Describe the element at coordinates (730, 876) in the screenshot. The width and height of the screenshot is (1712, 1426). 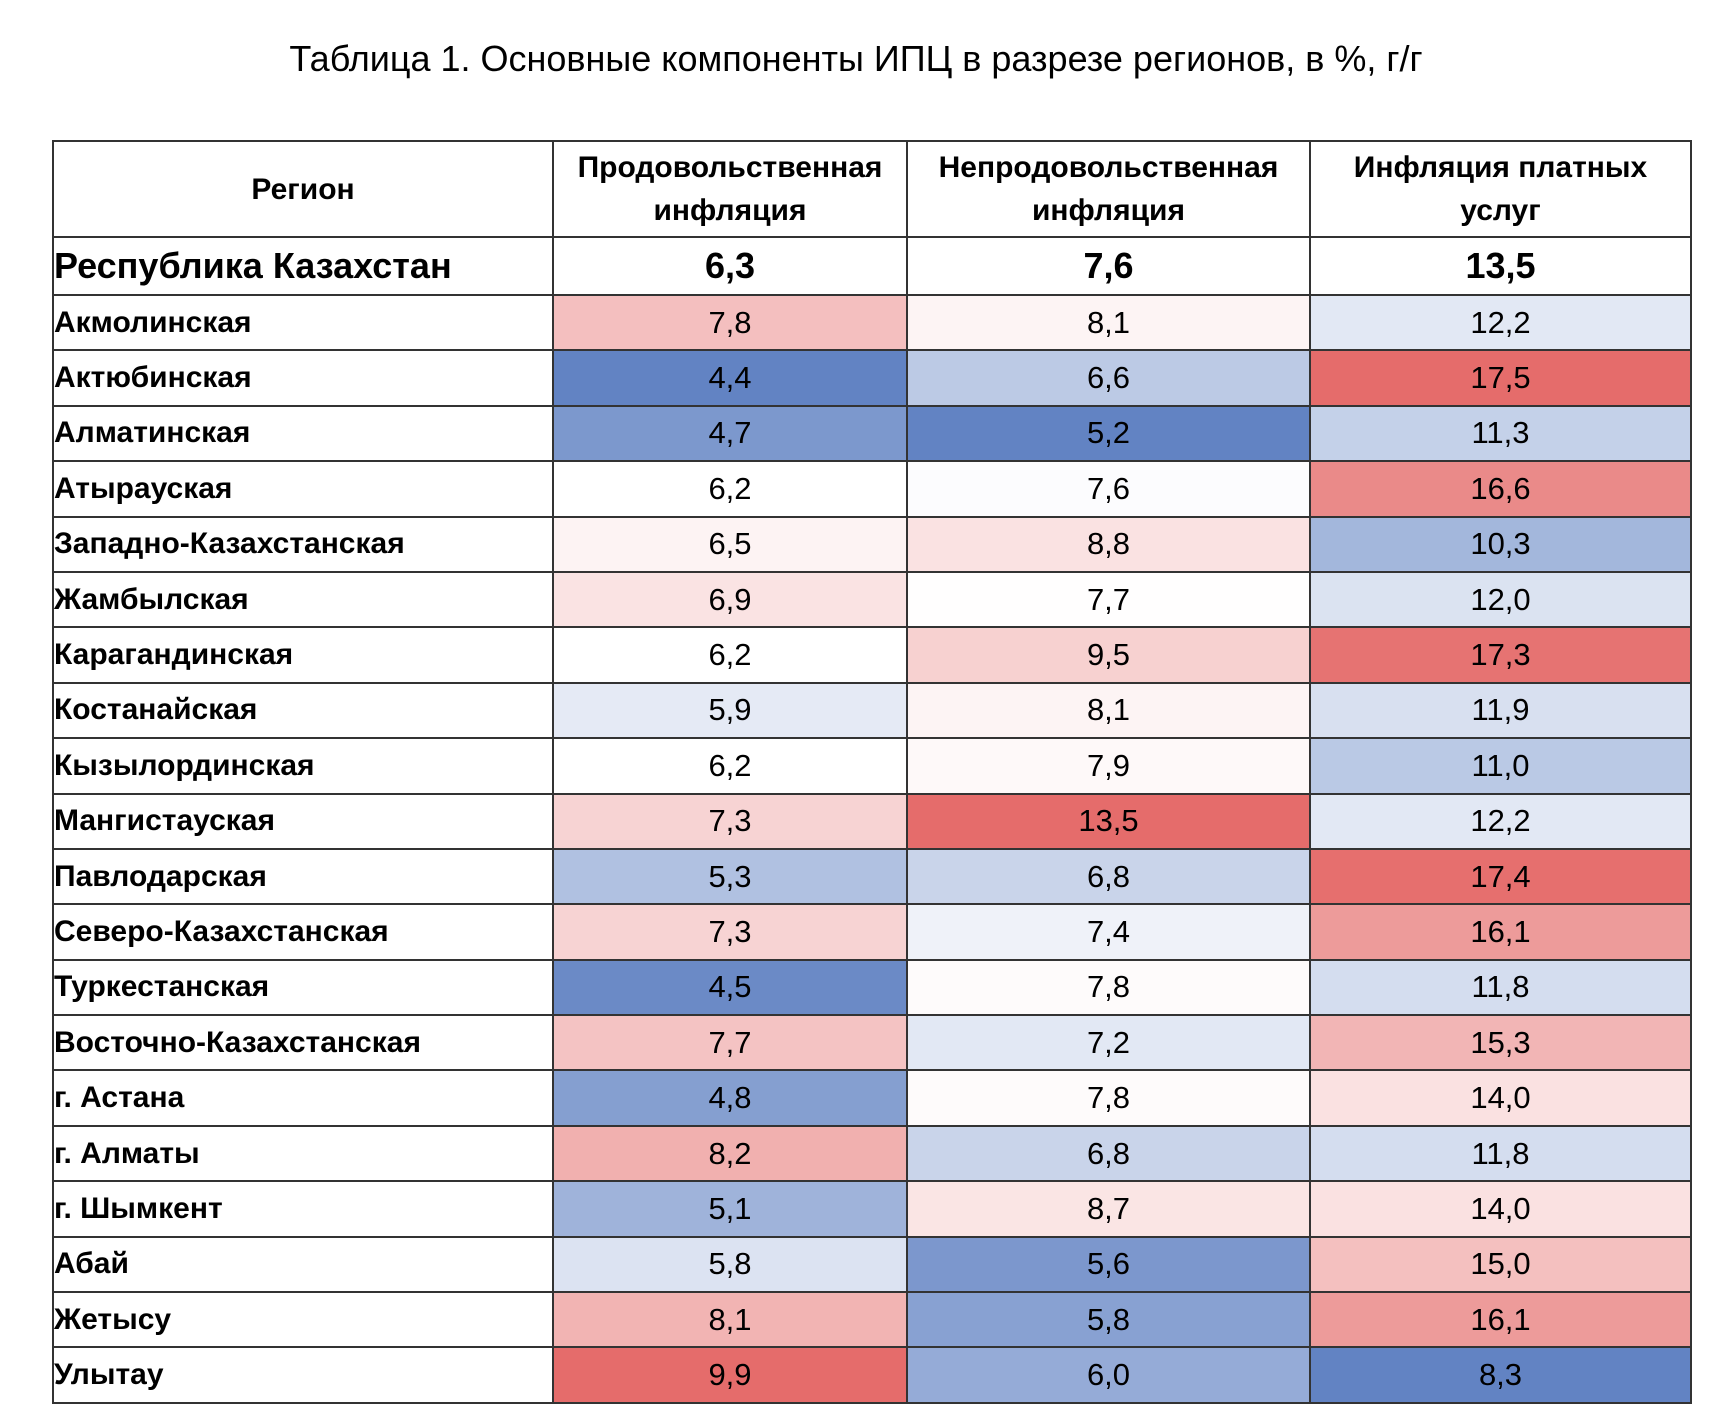
I see `food-value-cell: 5,3` at that location.